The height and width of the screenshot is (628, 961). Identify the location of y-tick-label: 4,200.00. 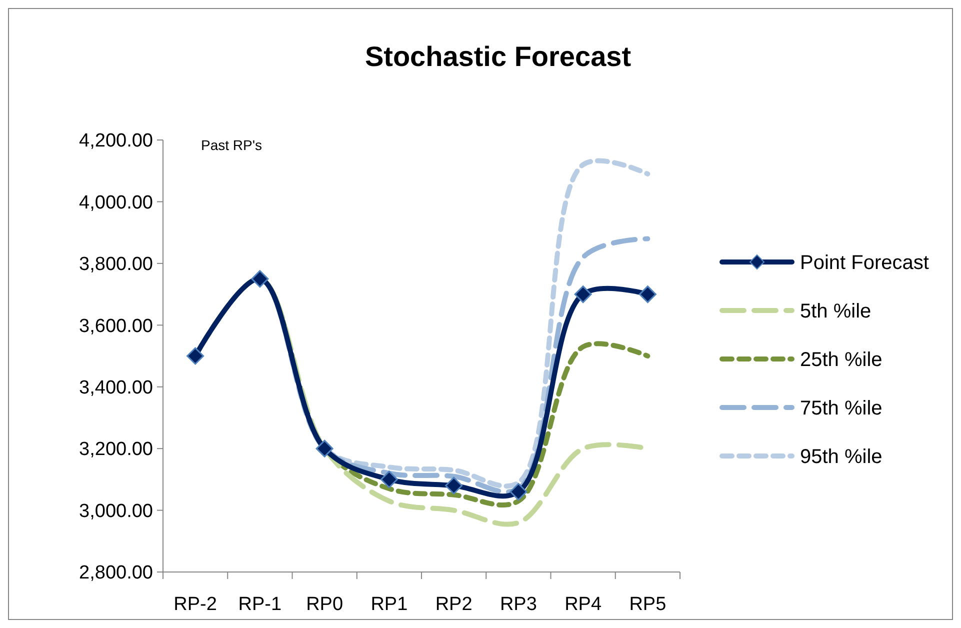
(116, 141).